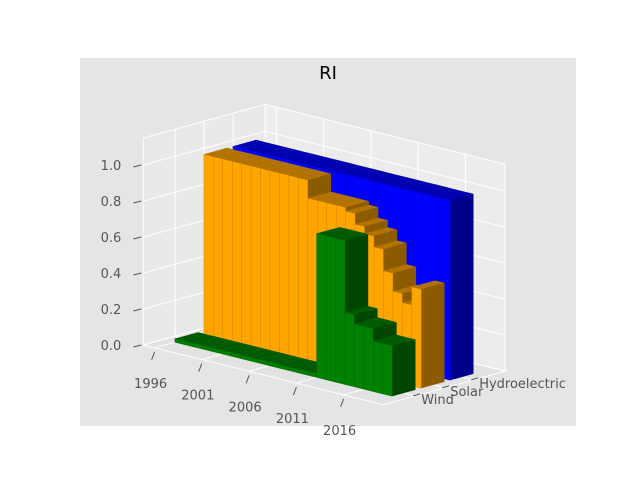 The width and height of the screenshot is (640, 480). Describe the element at coordinates (111, 274) in the screenshot. I see `z-tick-label: 0.4` at that location.